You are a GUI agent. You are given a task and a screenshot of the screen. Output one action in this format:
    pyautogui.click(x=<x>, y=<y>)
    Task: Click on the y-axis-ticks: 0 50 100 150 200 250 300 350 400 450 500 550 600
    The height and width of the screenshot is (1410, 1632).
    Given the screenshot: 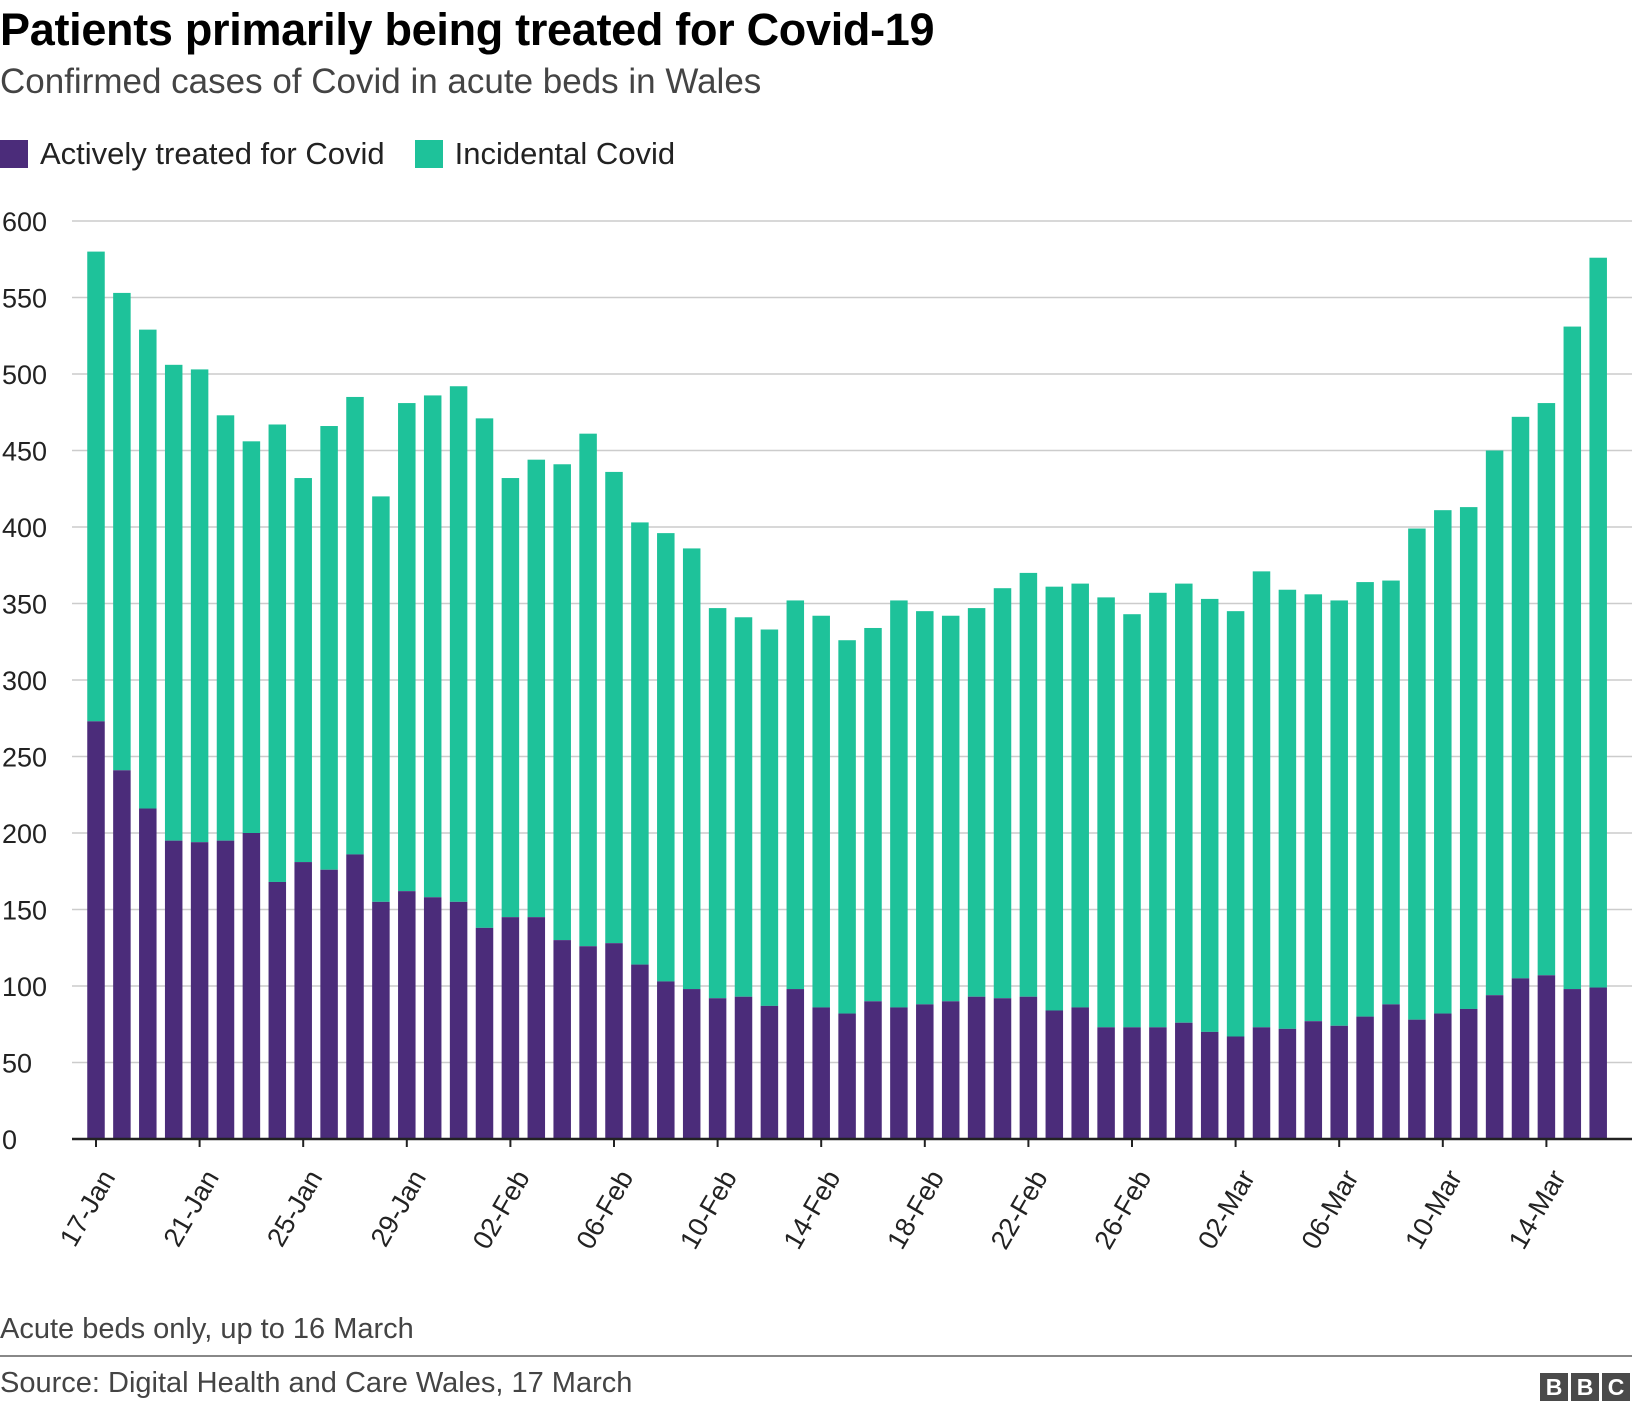 What is the action you would take?
    pyautogui.click(x=24, y=681)
    